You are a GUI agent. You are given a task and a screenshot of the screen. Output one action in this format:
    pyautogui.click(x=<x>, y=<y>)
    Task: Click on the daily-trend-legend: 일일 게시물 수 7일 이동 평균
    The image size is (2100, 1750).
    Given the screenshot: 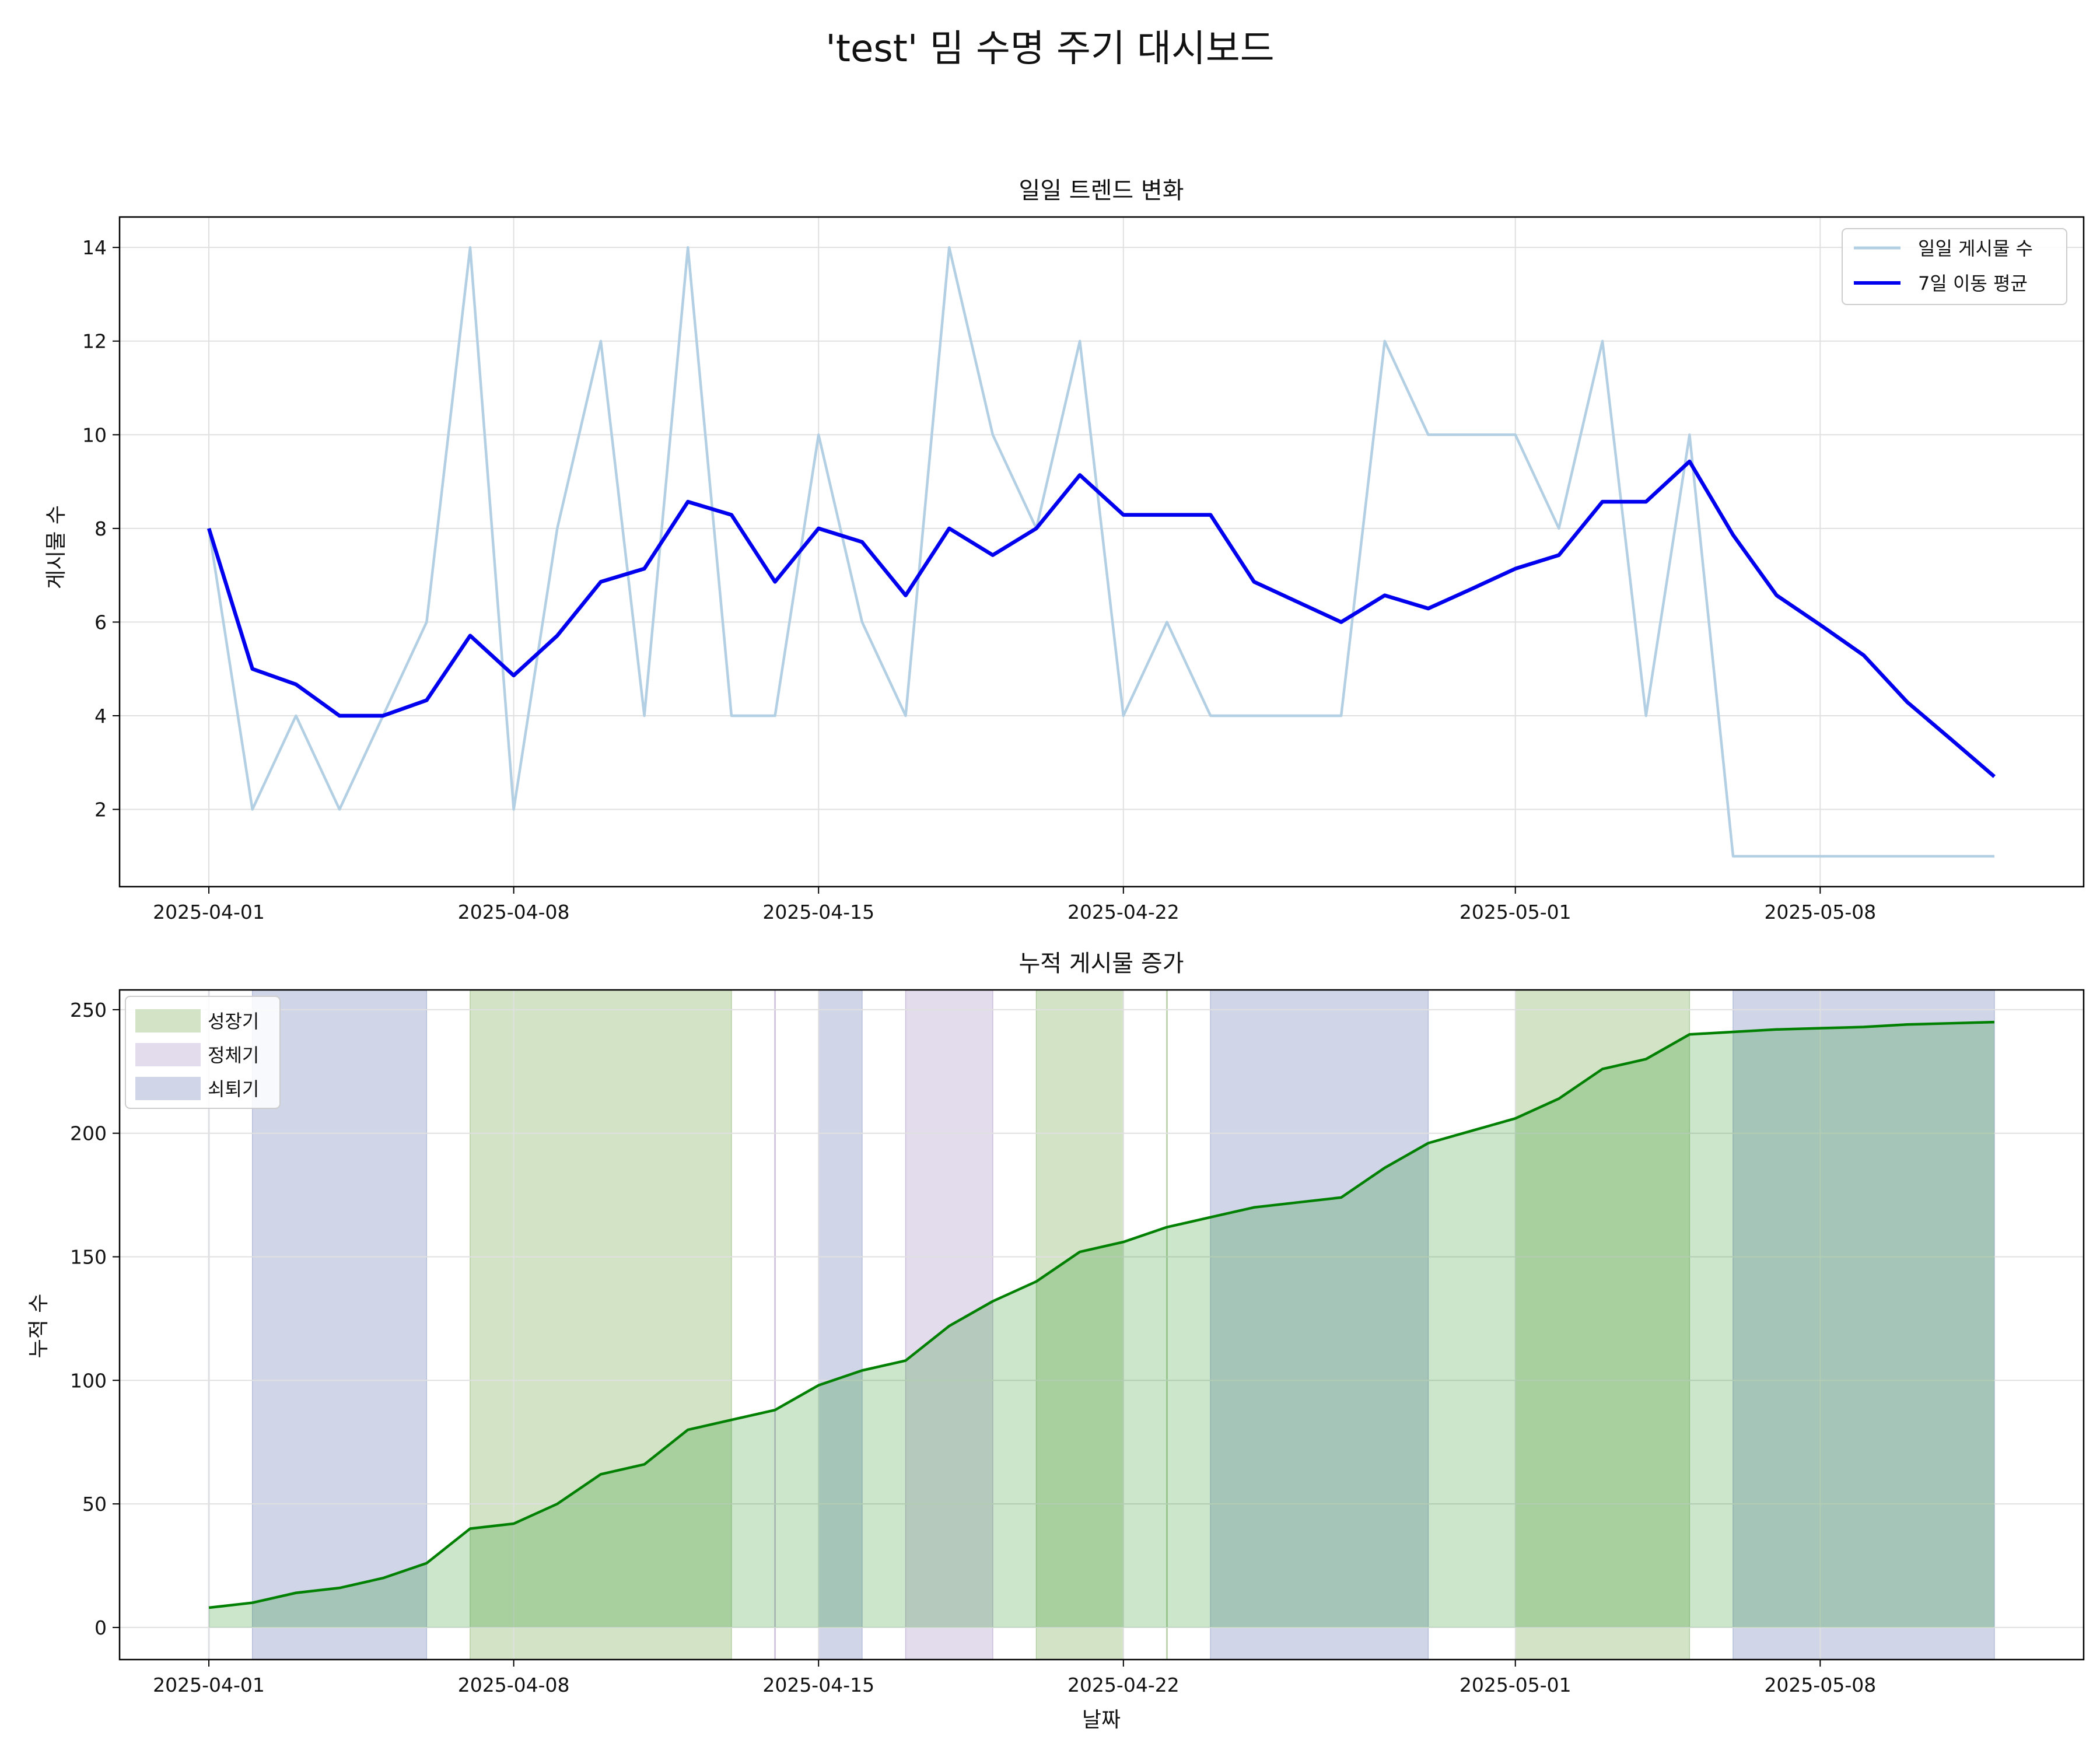 What is the action you would take?
    pyautogui.click(x=1954, y=266)
    